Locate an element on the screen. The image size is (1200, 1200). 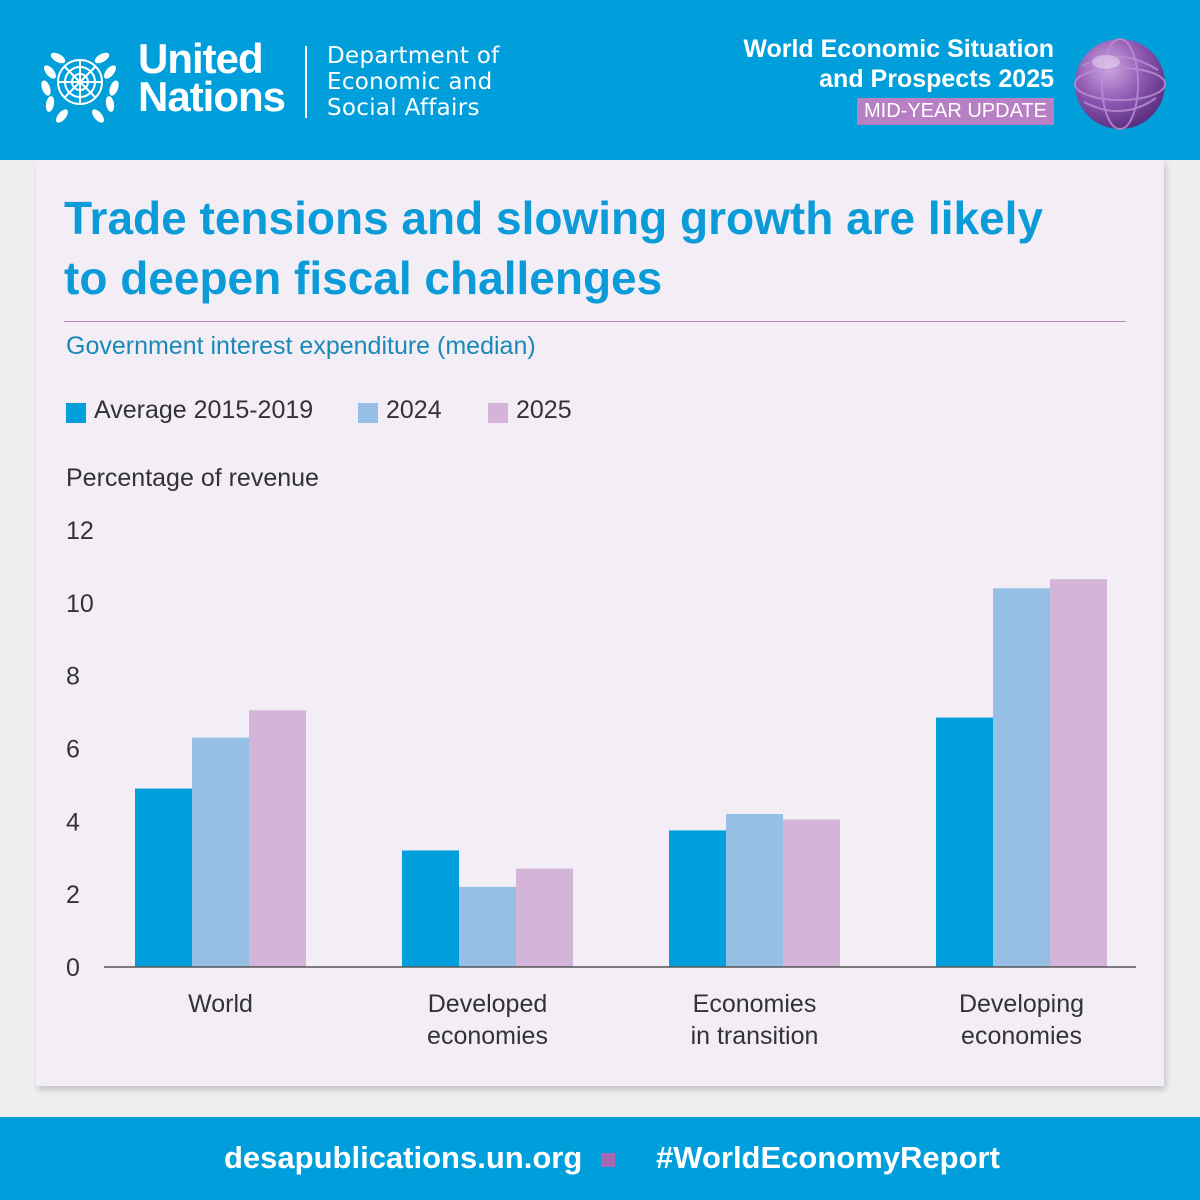
mid-year-badge: MID-YEAR UPDATE is located at coordinates (955, 111).